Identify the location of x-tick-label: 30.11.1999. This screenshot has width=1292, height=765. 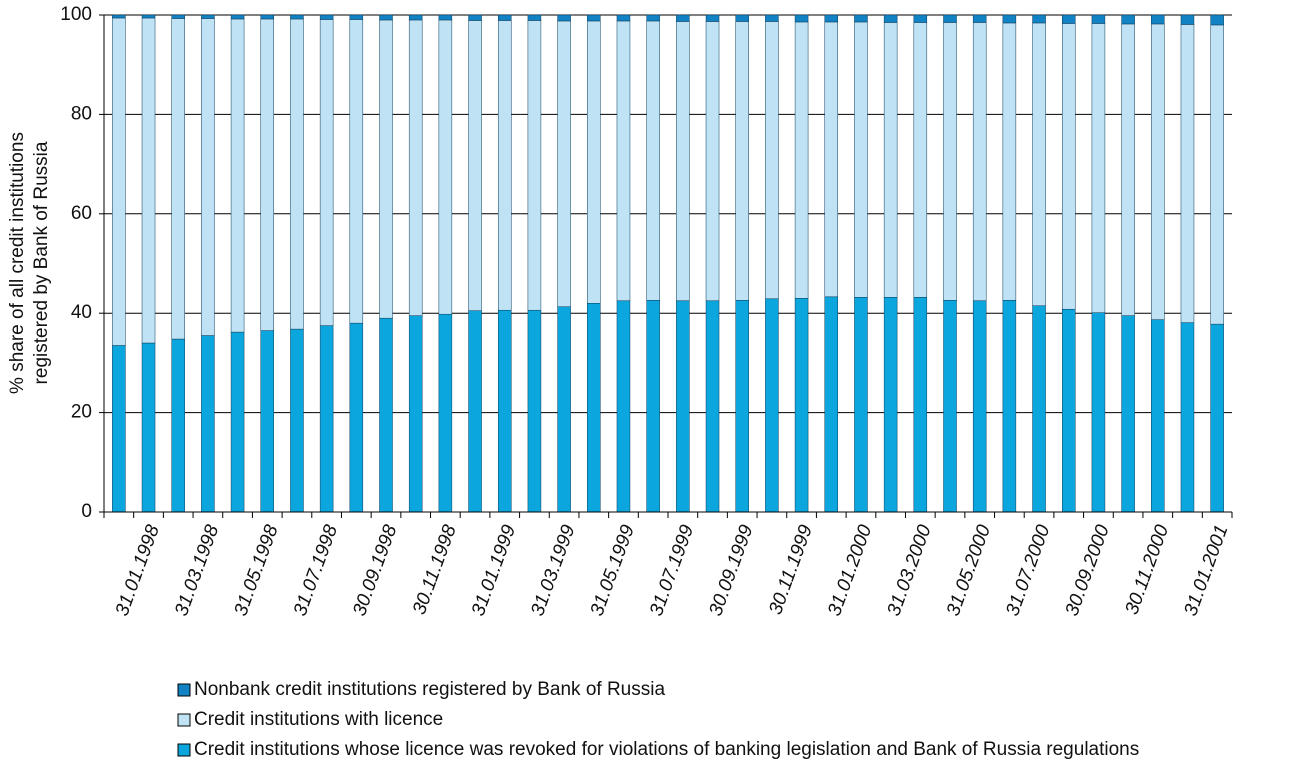
(791, 570).